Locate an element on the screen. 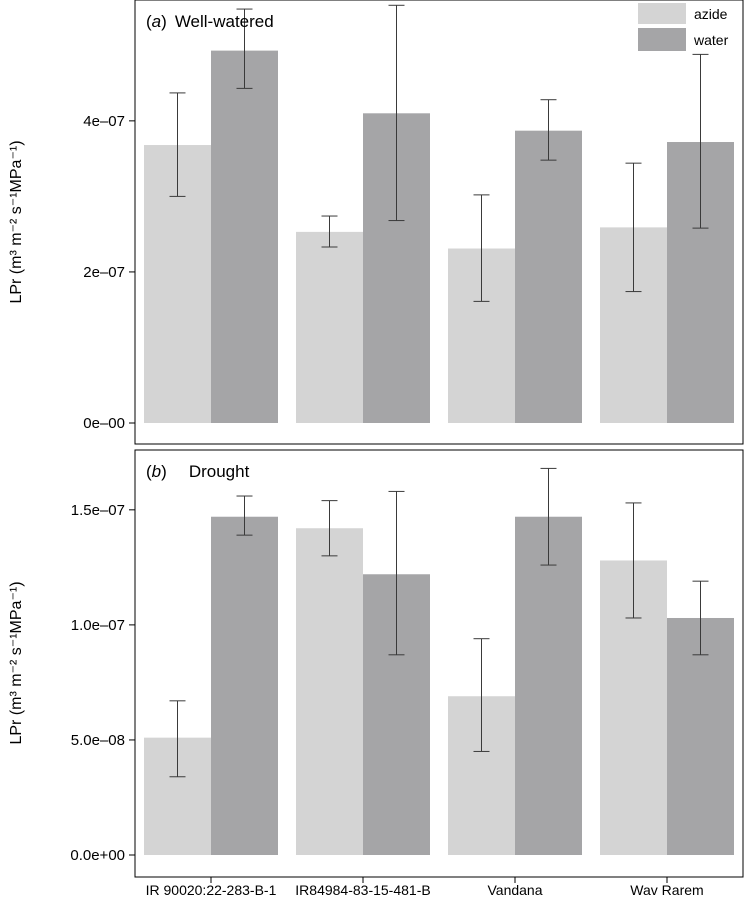 This screenshot has width=750, height=901. ytick-label-b-2: 1.0e–07 is located at coordinates (98, 625).